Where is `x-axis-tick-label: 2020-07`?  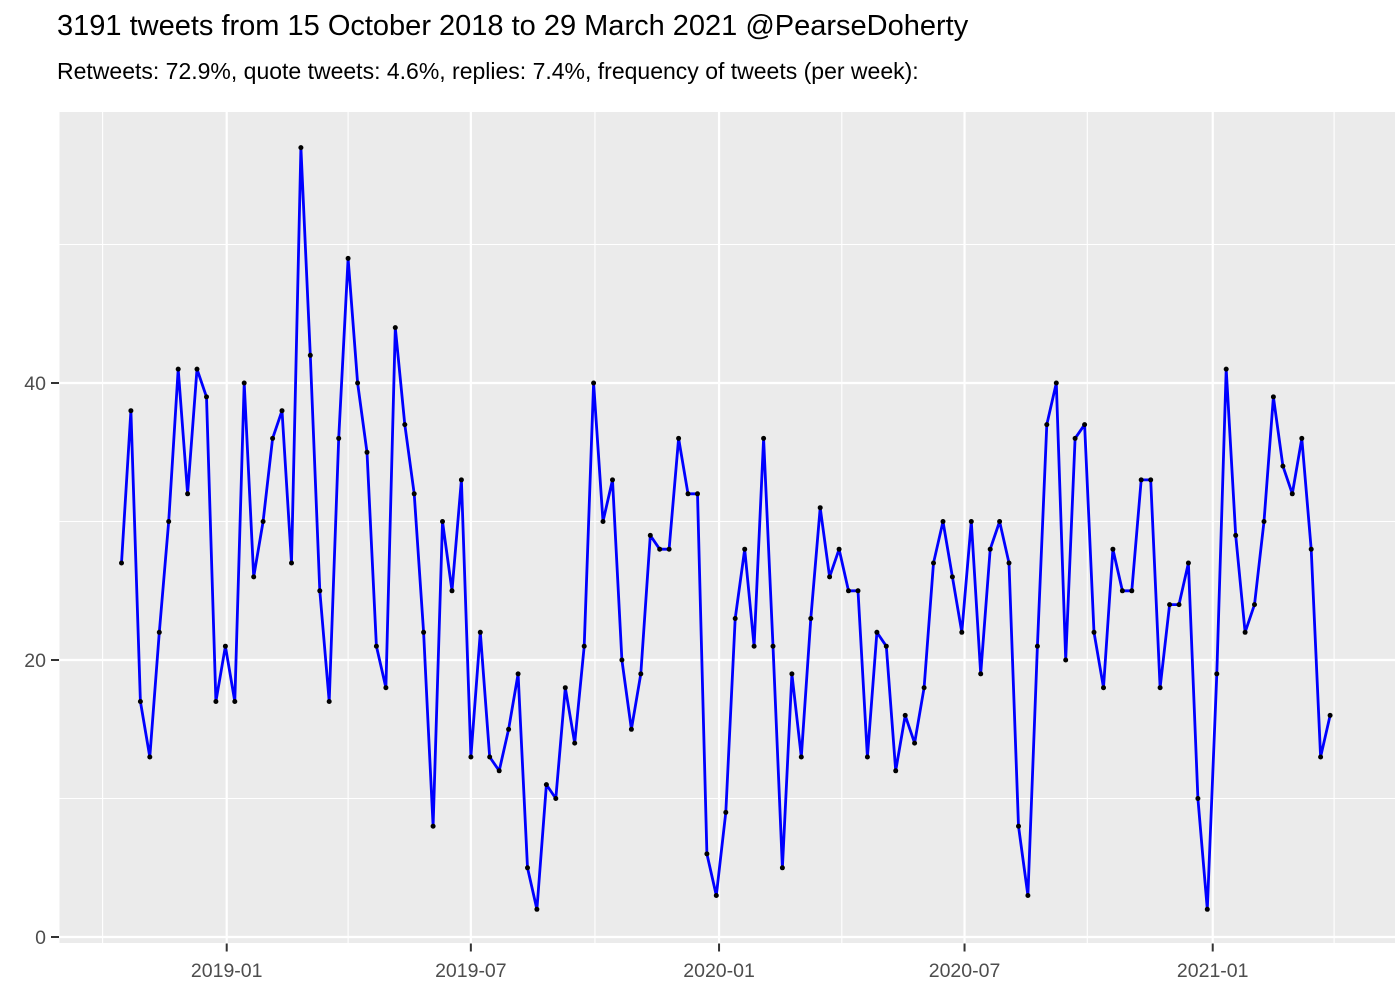 x-axis-tick-label: 2020-07 is located at coordinates (965, 971).